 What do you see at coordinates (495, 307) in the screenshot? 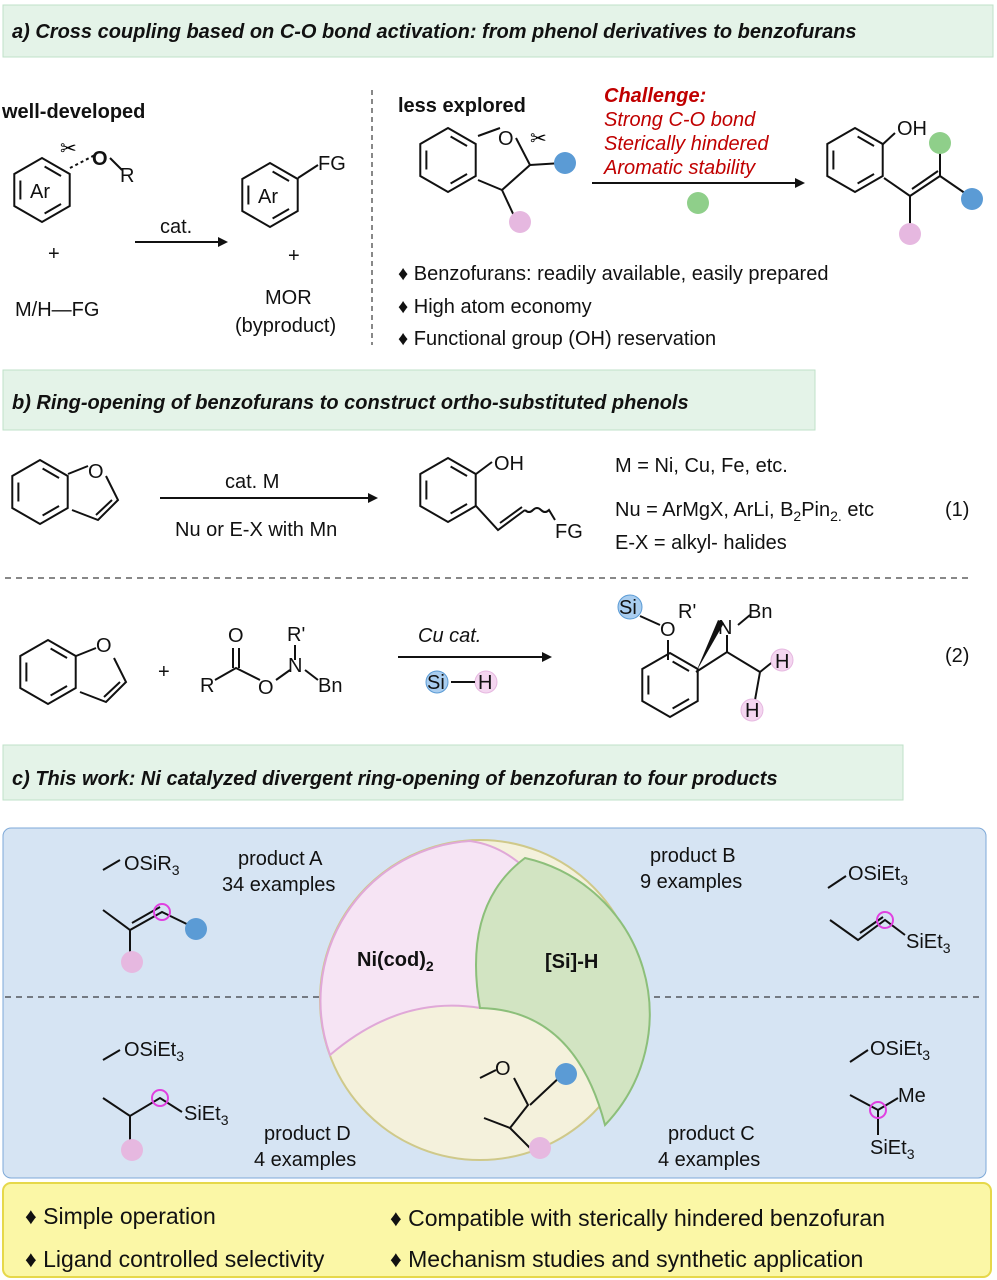
I see `bullet: ♦ High atom economy` at bounding box center [495, 307].